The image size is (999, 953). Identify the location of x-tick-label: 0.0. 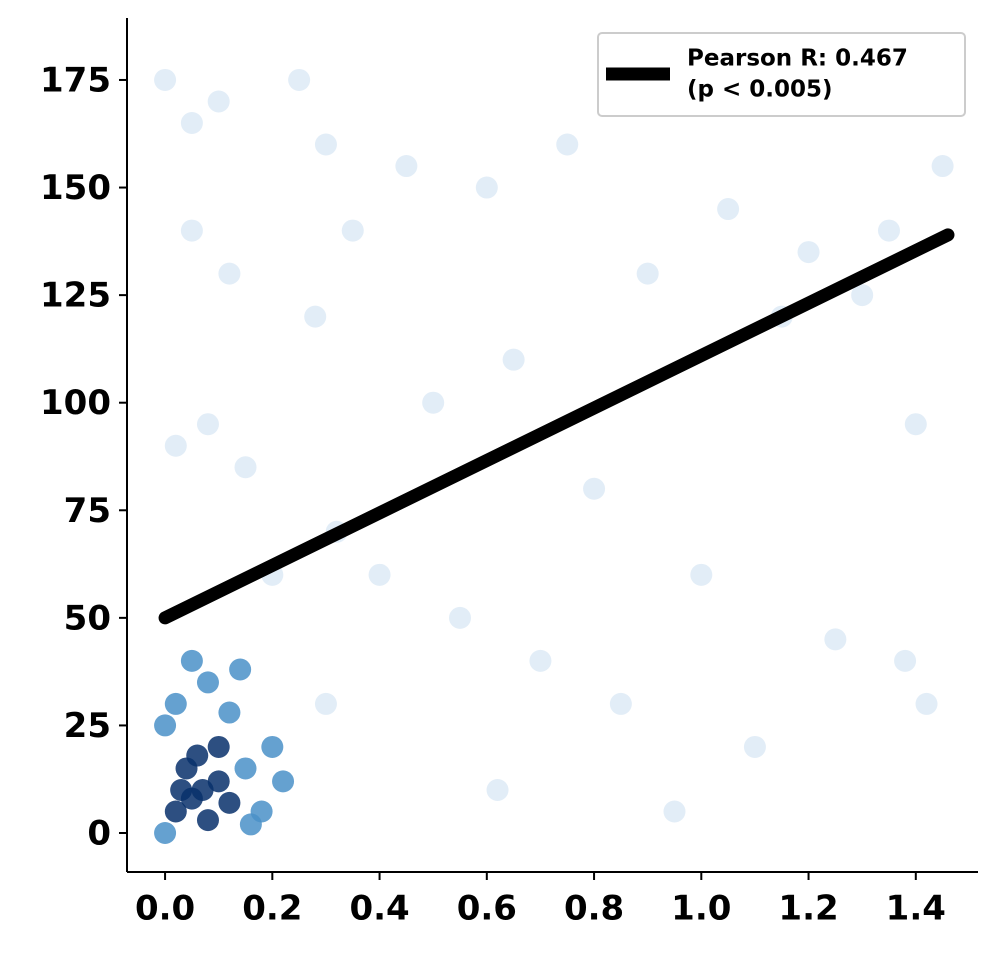
(165, 909).